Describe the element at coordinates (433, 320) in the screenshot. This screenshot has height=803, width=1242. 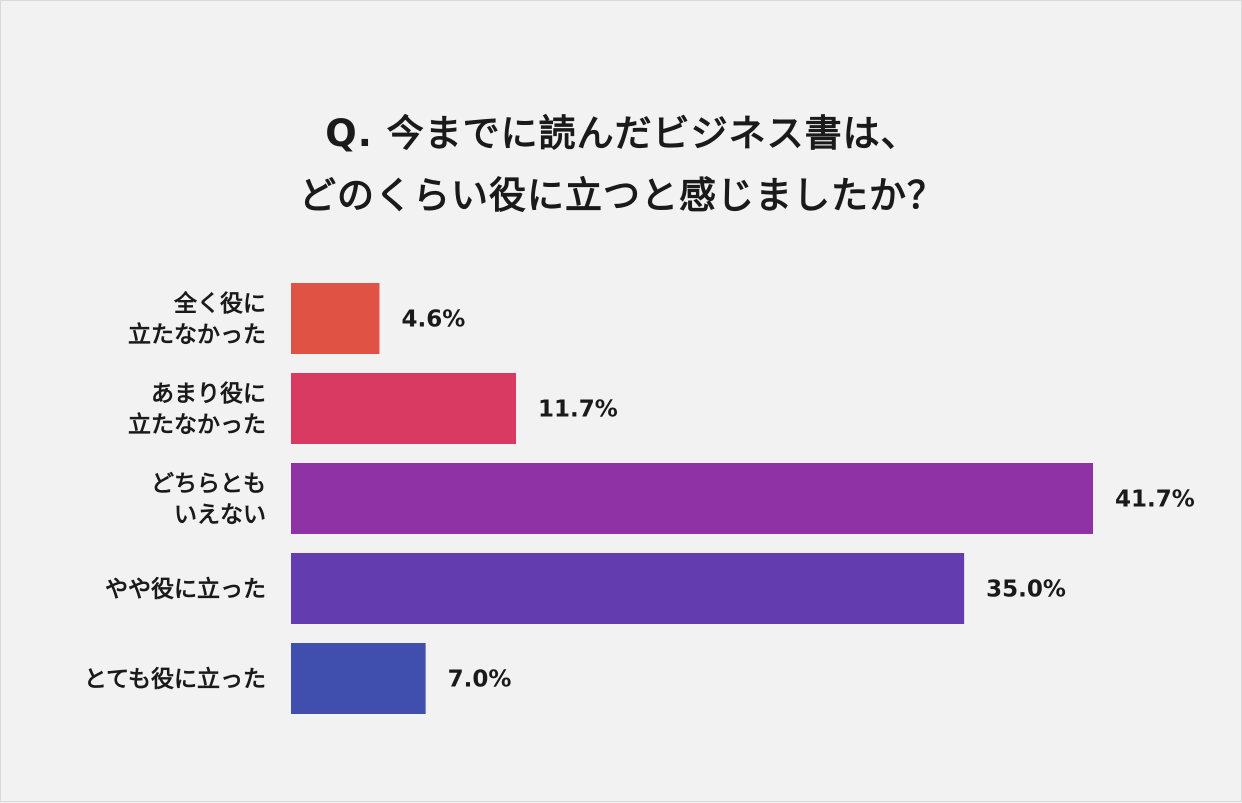
I see `value-label-1: 4.6%` at that location.